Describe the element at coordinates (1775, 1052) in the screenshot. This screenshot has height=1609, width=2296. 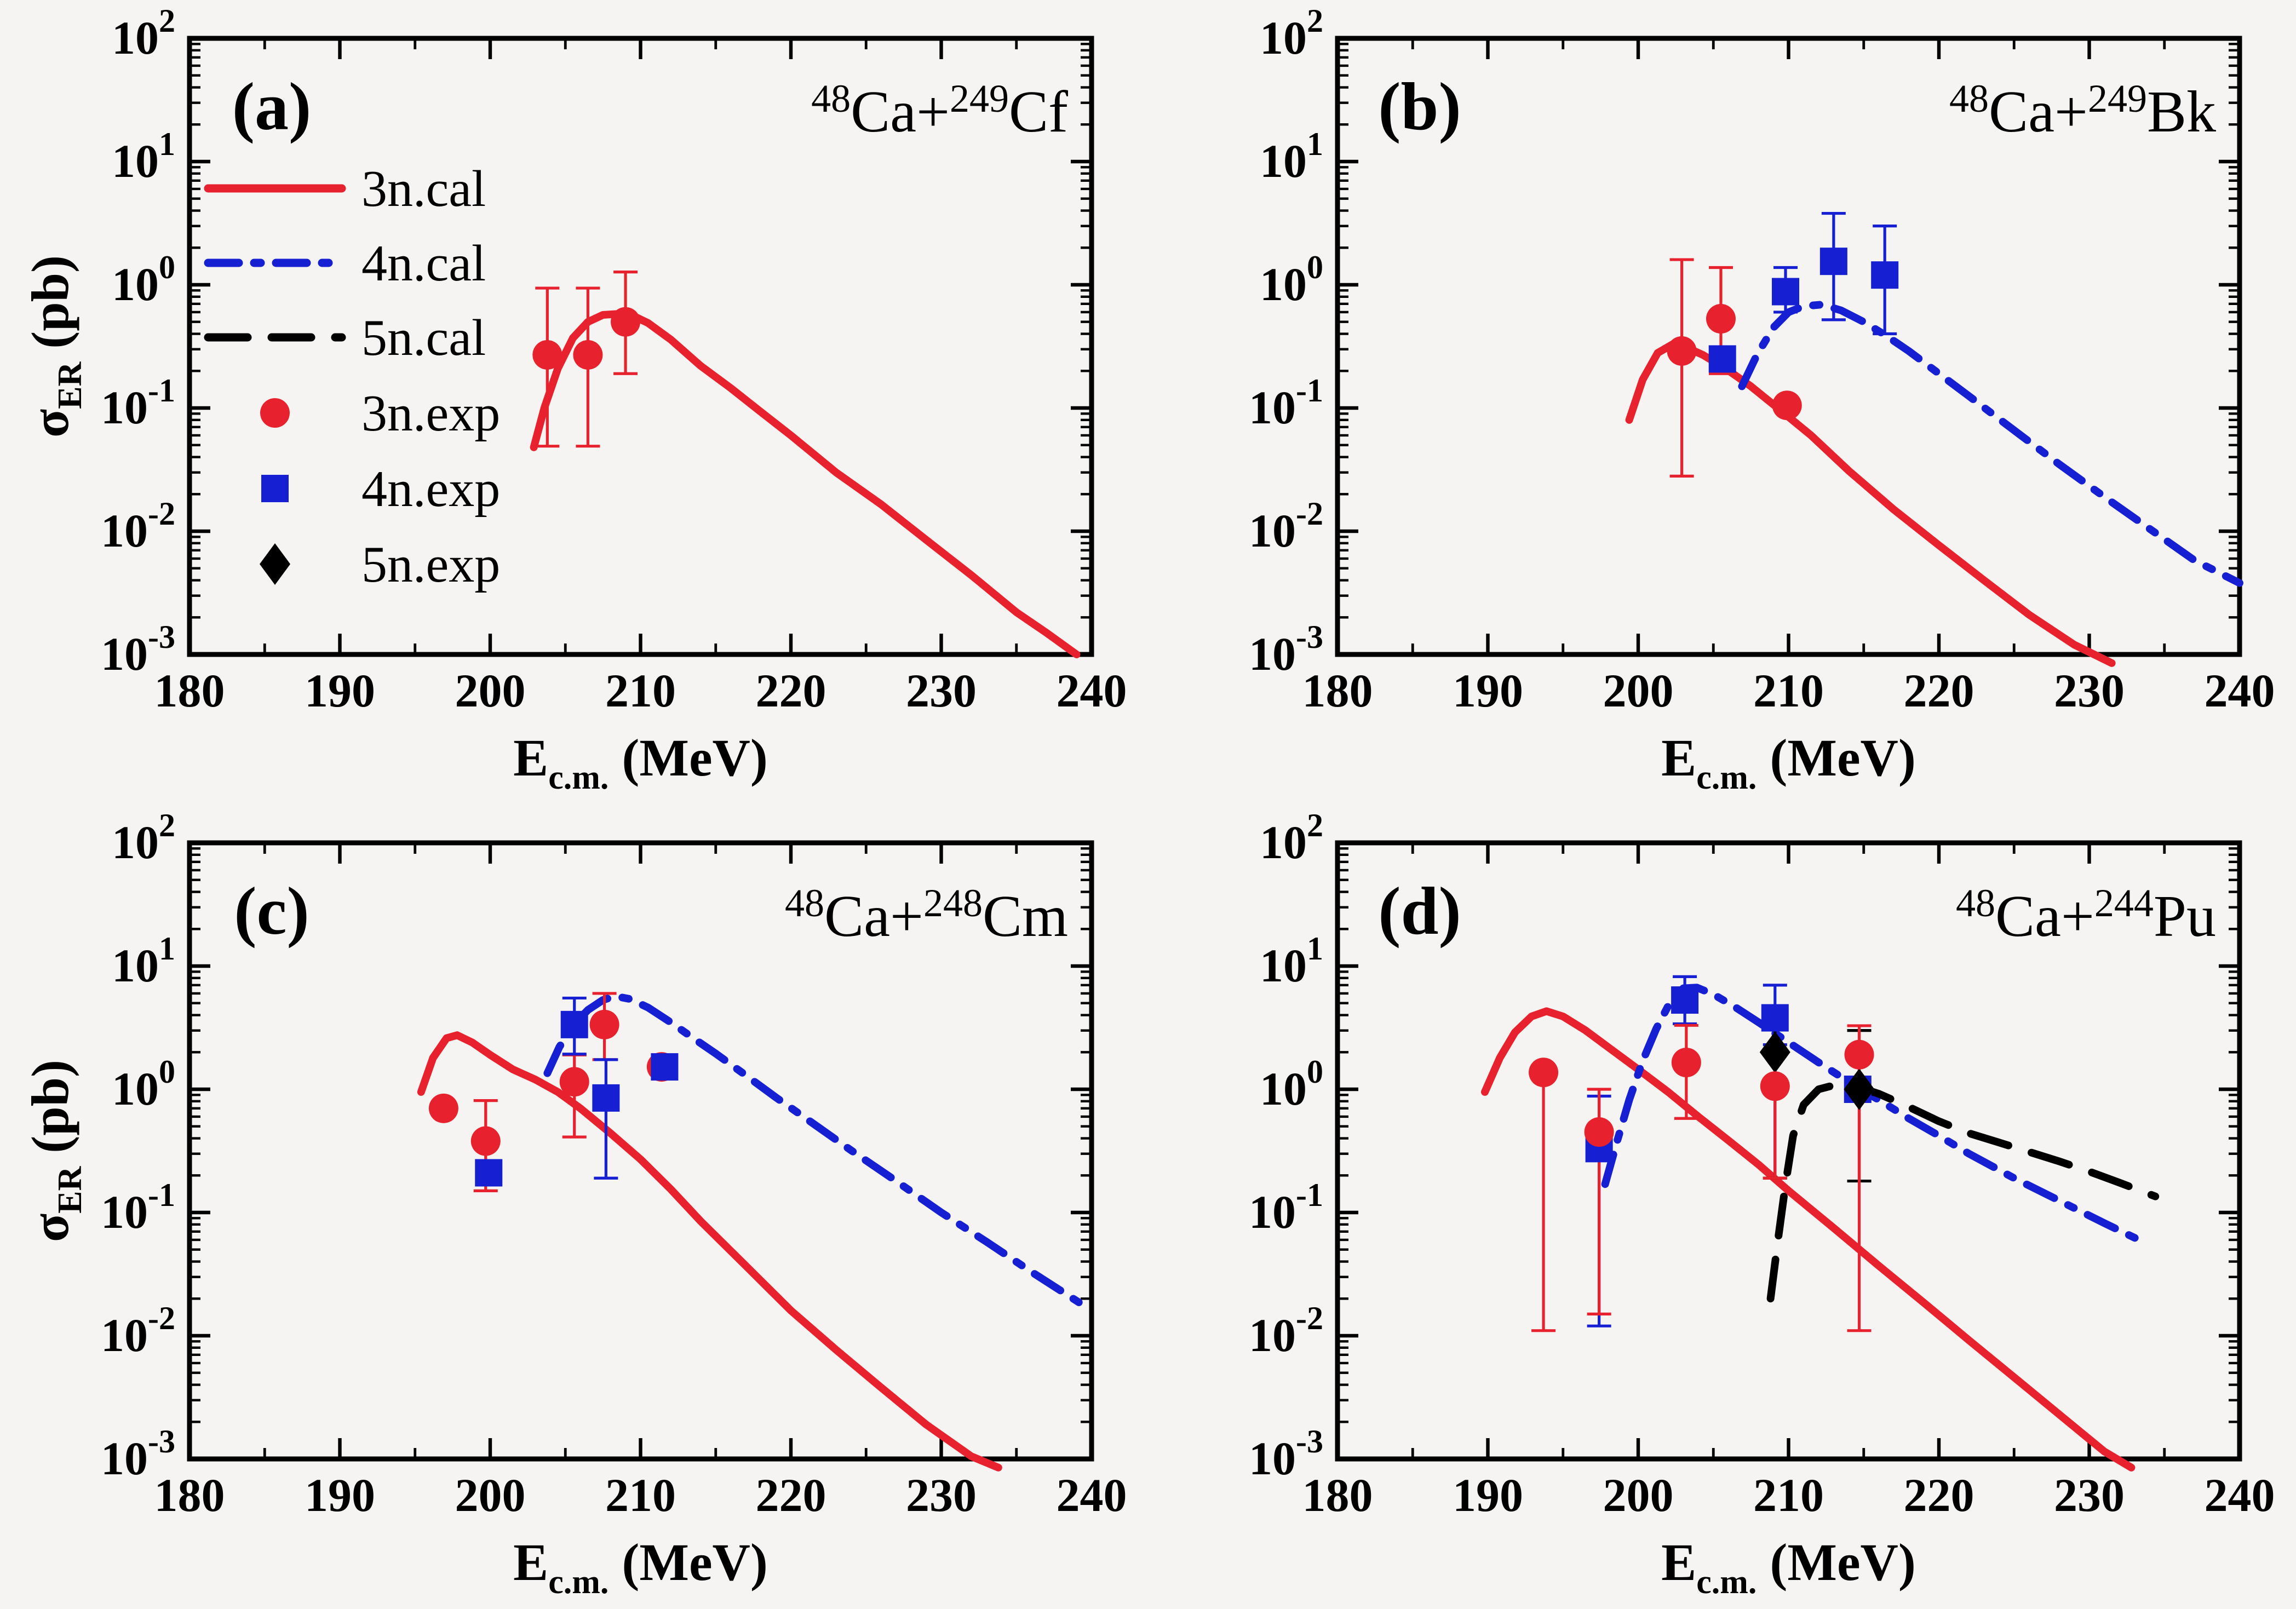
I see `marker-5n.exp` at that location.